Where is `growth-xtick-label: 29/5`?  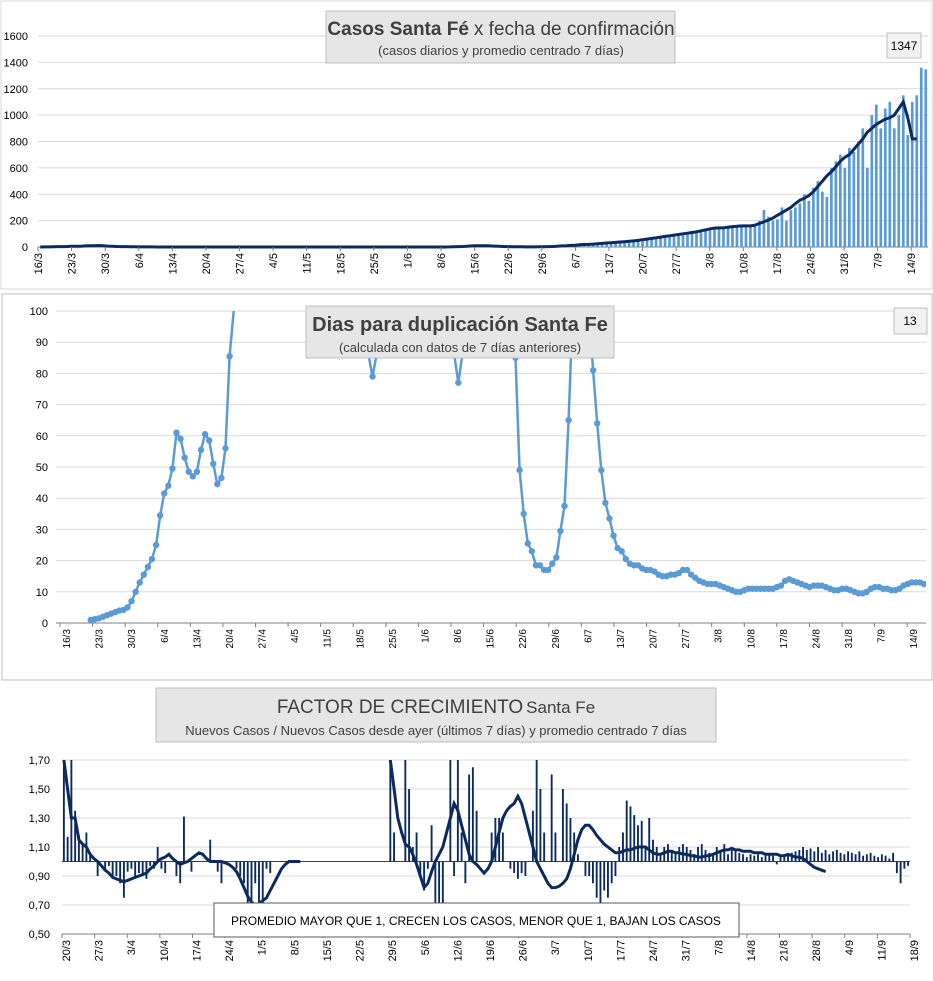 growth-xtick-label: 29/5 is located at coordinates (393, 950).